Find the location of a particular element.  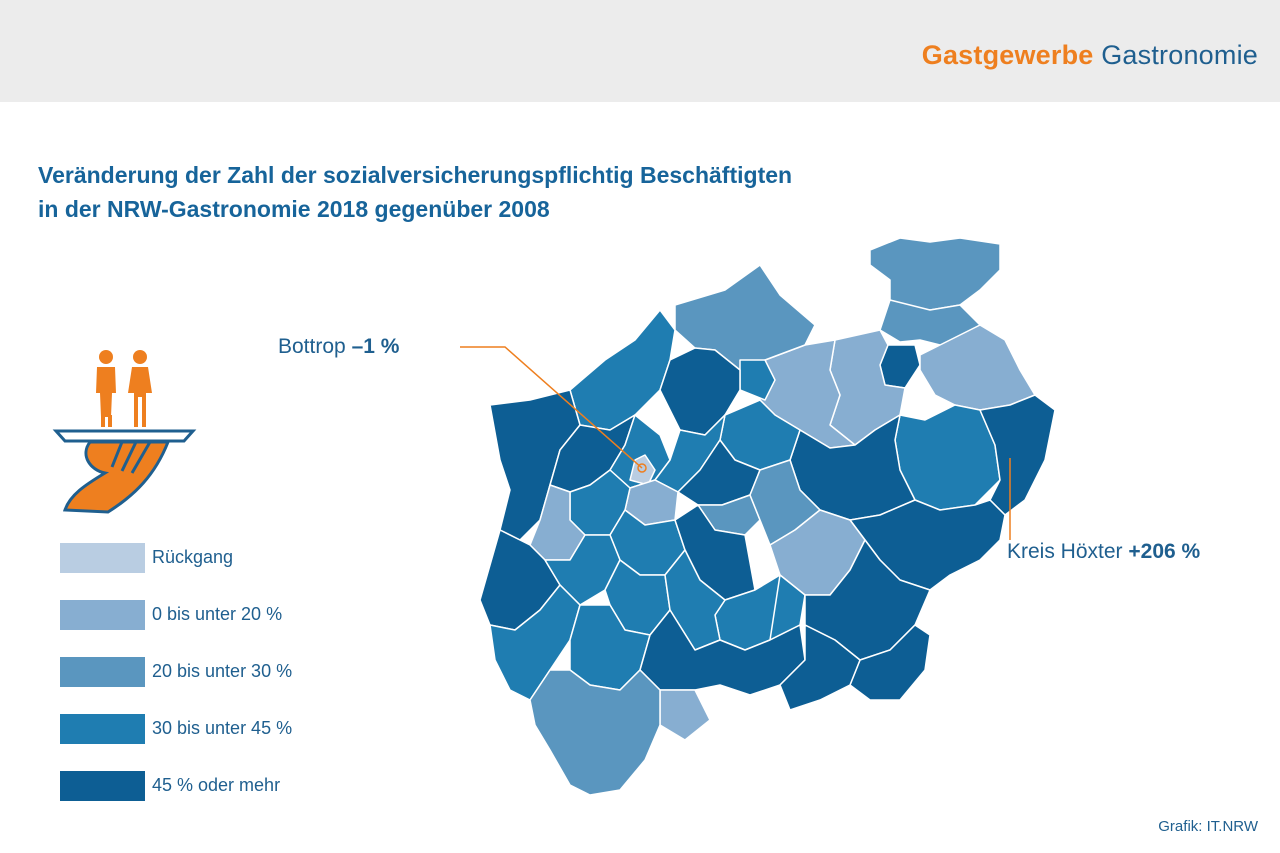

legend-item: Rückgang is located at coordinates (210, 558).